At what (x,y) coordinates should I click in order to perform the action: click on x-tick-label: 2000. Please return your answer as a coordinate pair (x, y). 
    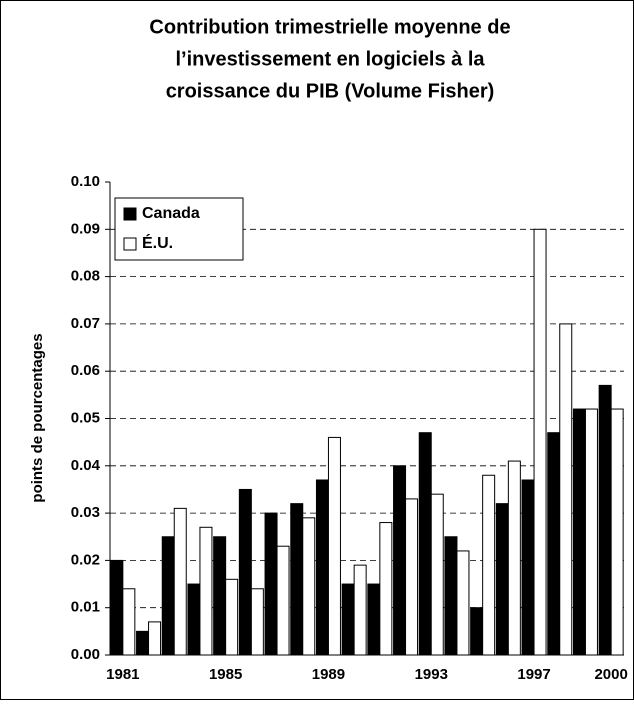
    Looking at the image, I should click on (610, 674).